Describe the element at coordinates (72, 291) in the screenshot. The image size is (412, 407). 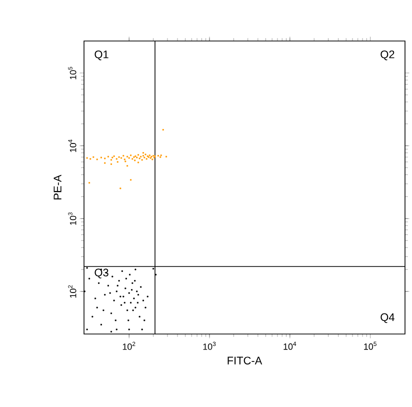
I see `y-tick-label: 10$^{2}$` at that location.